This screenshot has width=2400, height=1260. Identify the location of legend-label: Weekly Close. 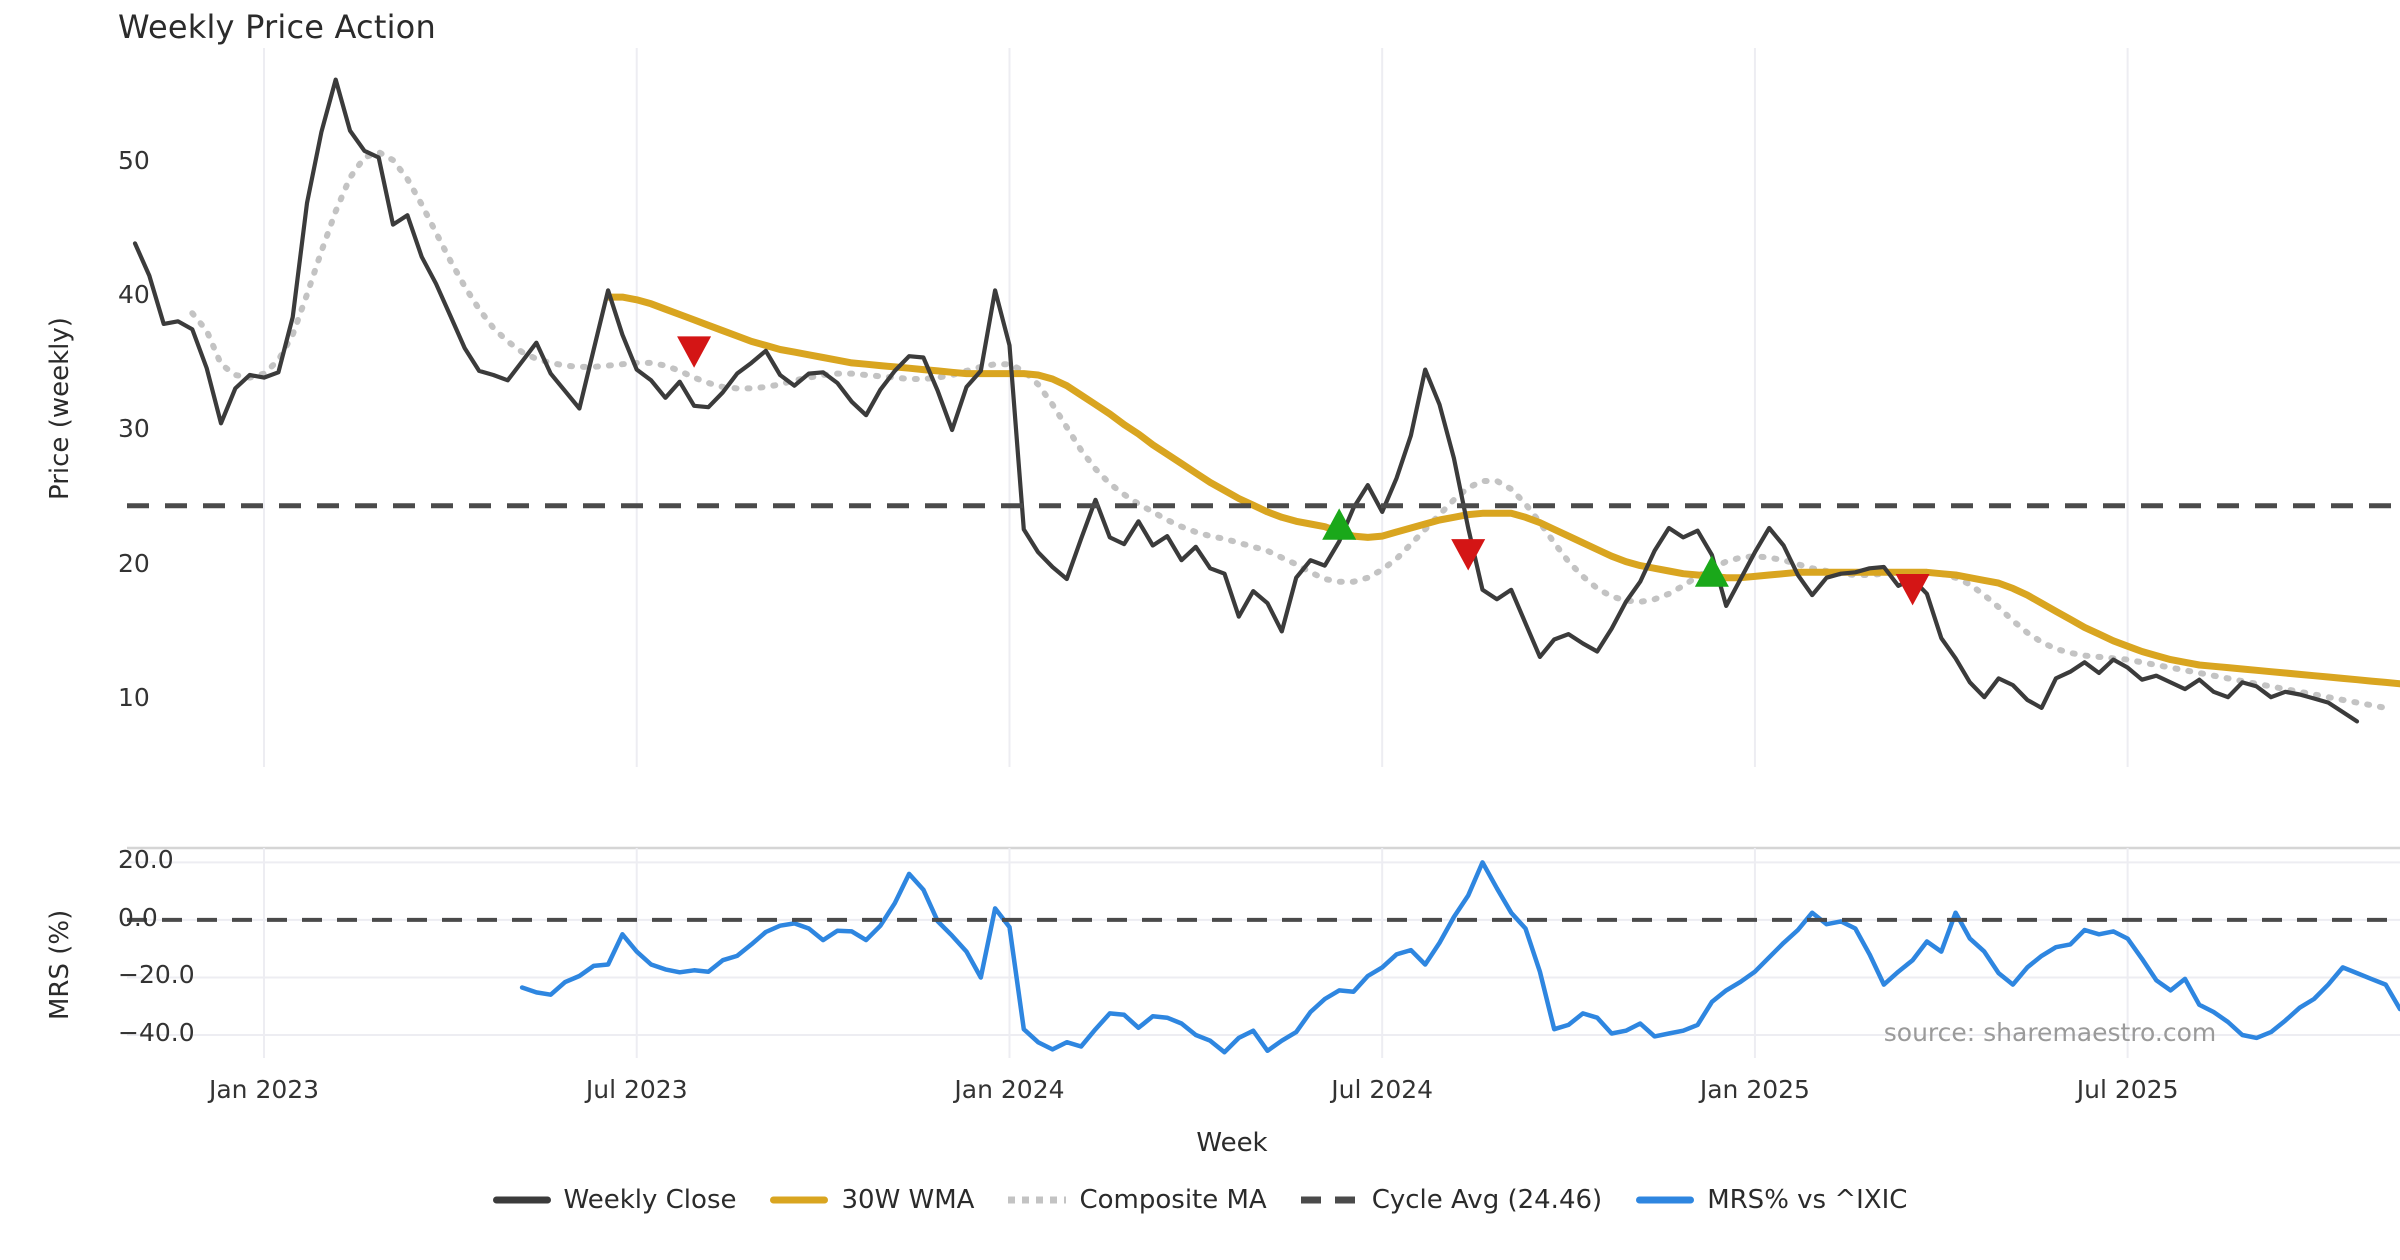
(650, 1200).